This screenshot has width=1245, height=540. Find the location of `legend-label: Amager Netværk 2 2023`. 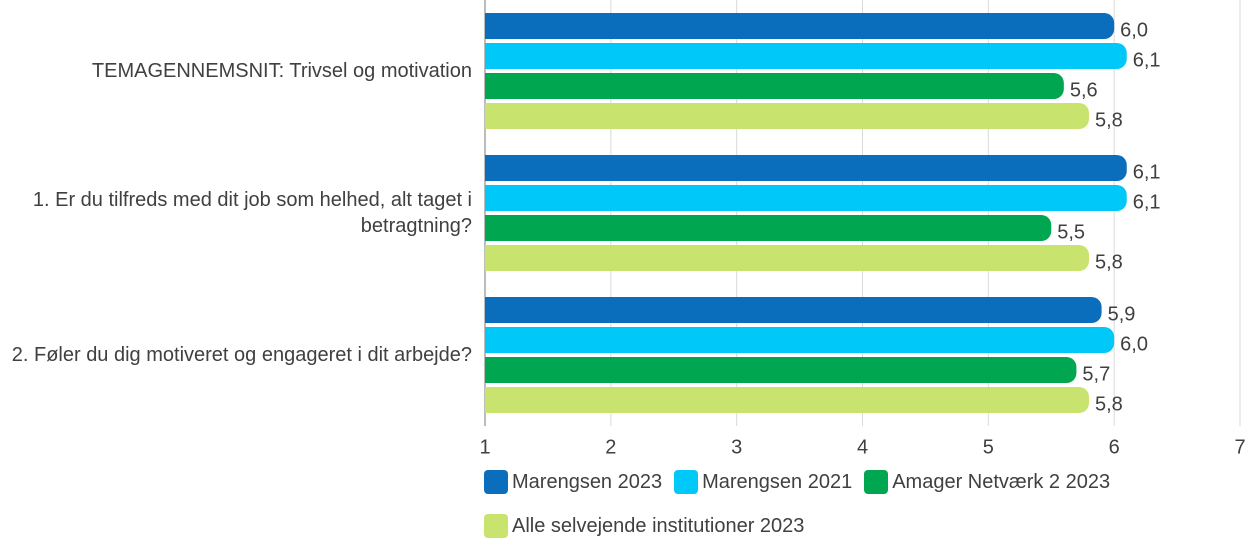

legend-label: Amager Netværk 2 2023 is located at coordinates (1001, 481).